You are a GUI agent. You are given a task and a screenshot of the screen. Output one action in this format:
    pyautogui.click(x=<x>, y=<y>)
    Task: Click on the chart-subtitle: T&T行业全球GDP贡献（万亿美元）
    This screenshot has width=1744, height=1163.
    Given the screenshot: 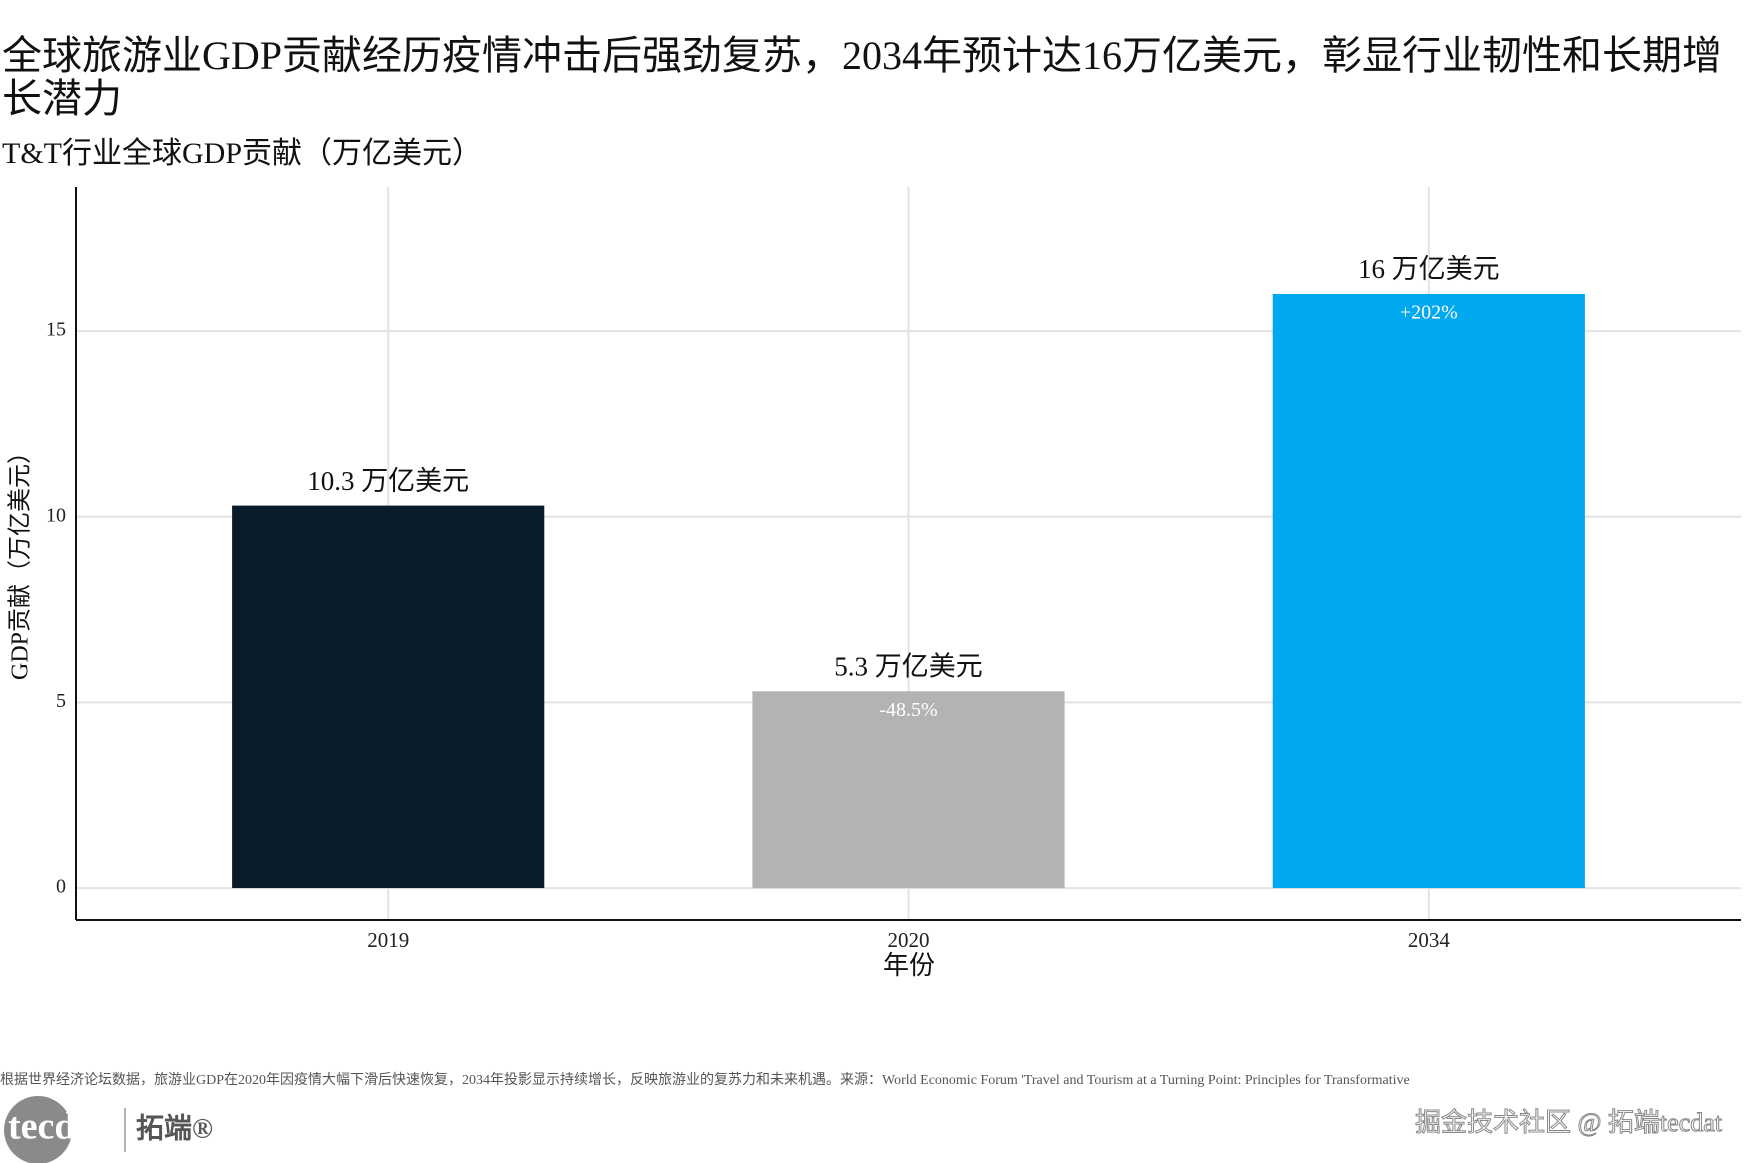 What is the action you would take?
    pyautogui.click(x=242, y=153)
    